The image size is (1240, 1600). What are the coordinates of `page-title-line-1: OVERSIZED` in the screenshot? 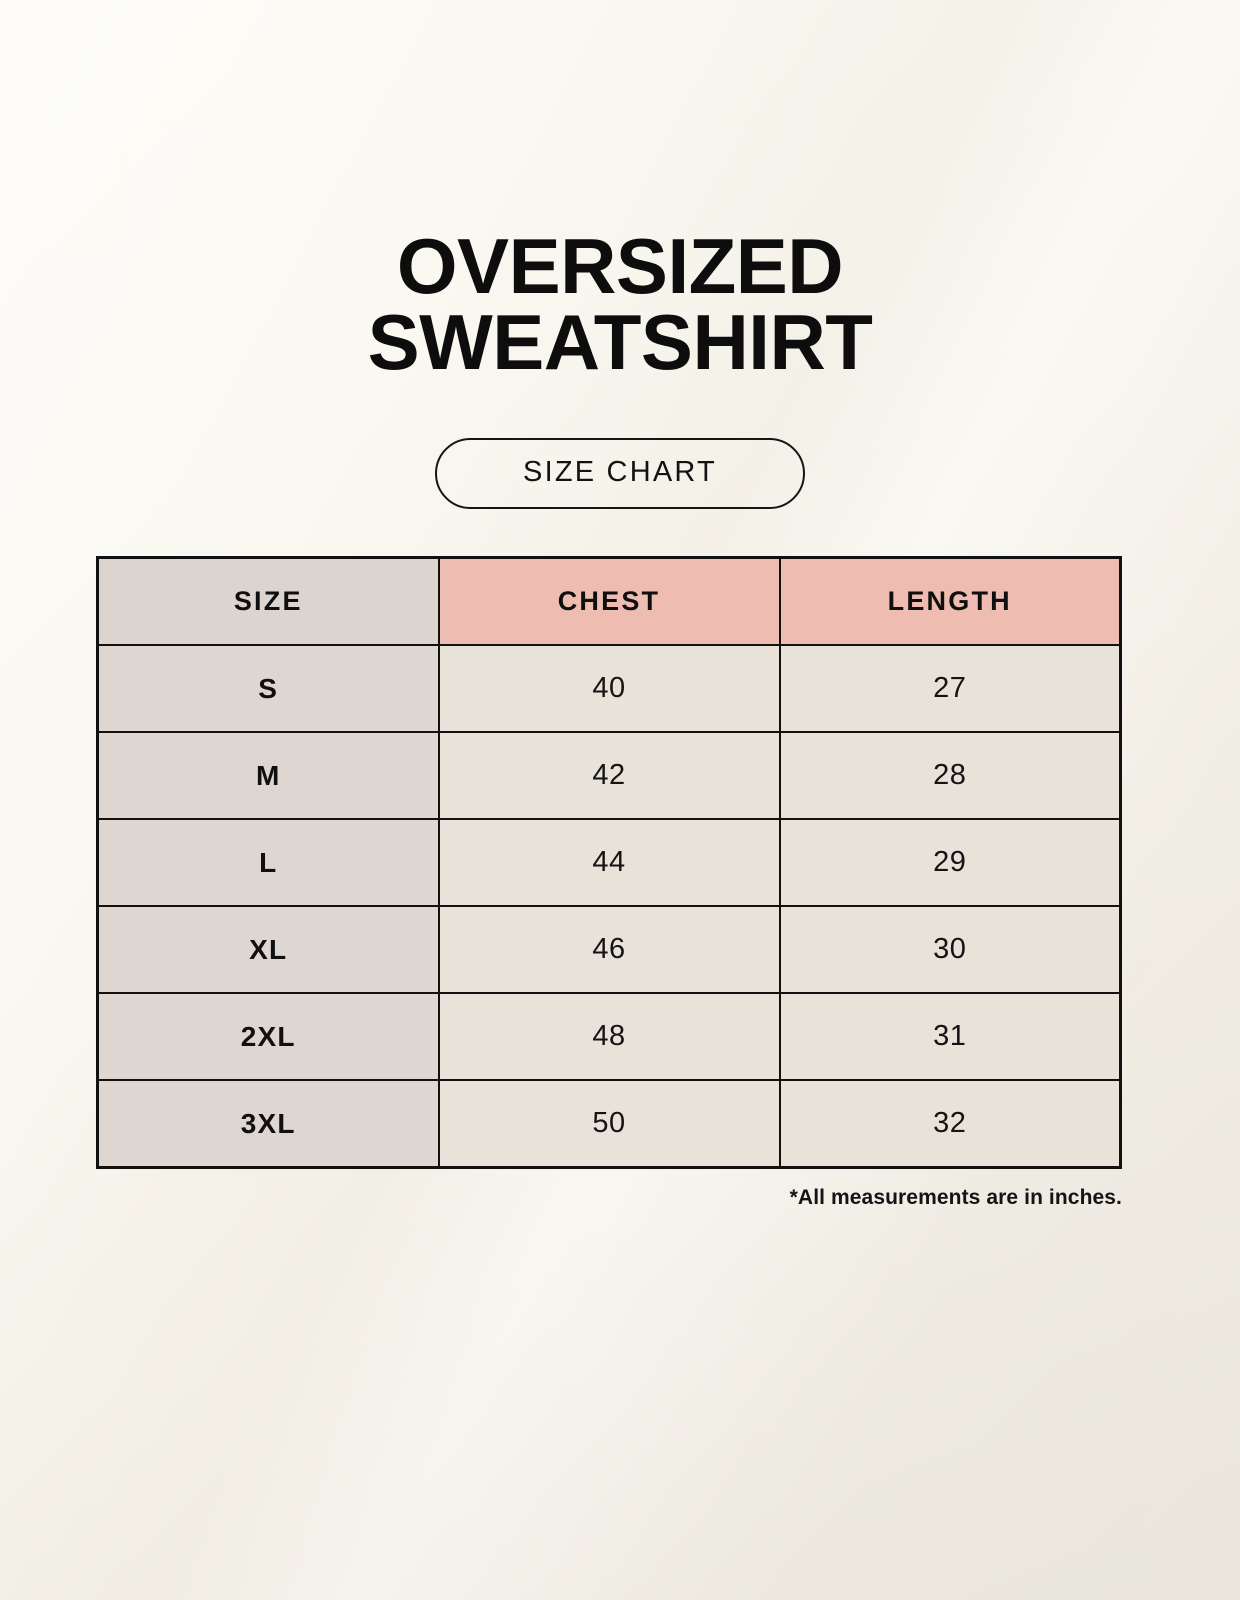 It's located at (620, 266).